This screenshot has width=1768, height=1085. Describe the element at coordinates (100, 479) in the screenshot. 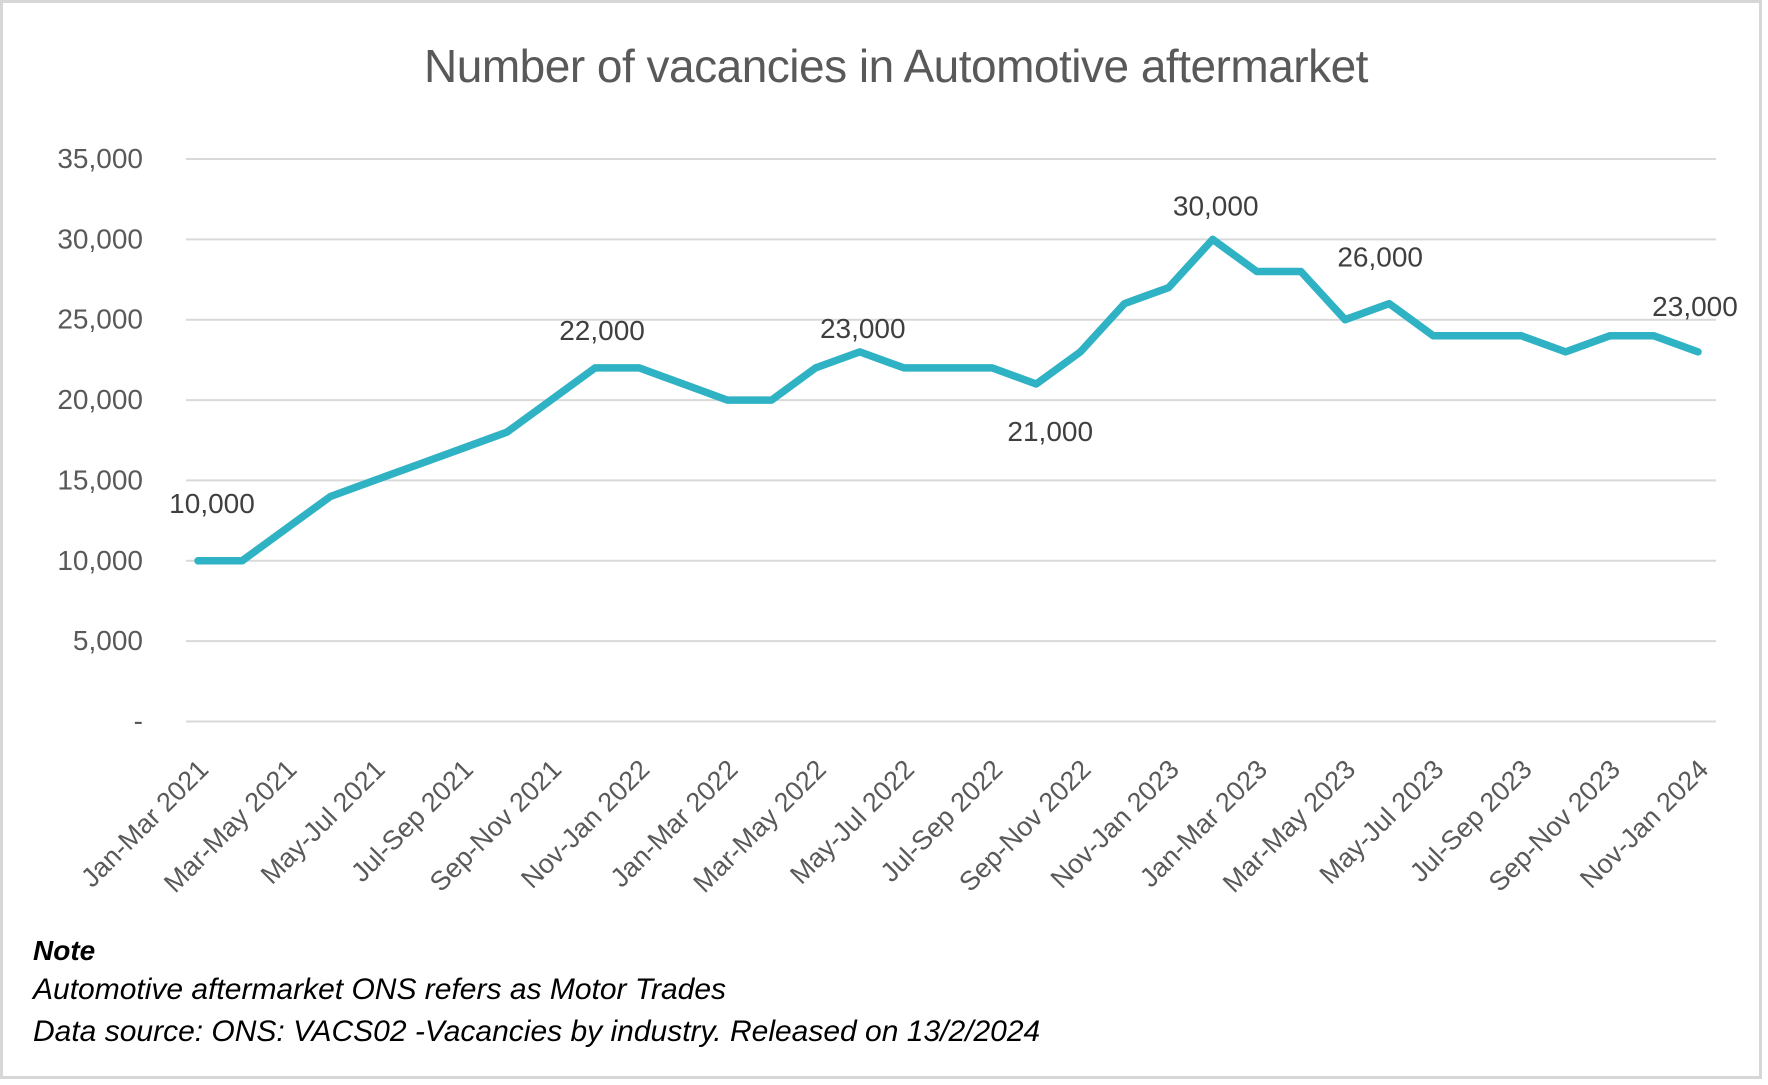

I see `y-axis-tick-label: 15,000` at that location.